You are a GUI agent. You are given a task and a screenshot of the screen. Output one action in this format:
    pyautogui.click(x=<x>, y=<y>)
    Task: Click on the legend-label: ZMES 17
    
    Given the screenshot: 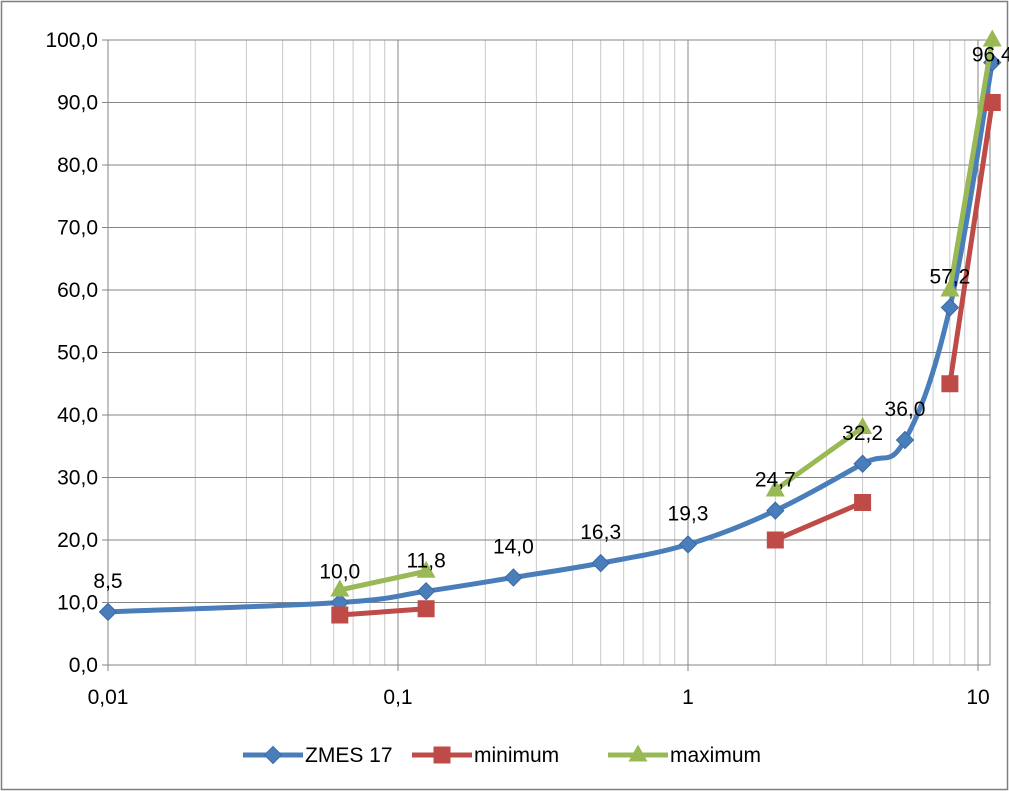 What is the action you would take?
    pyautogui.click(x=349, y=755)
    